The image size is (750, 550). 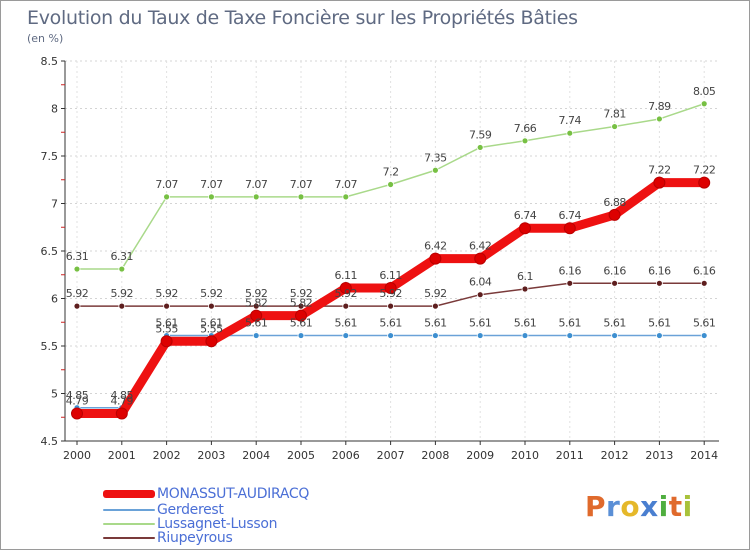 What do you see at coordinates (659, 106) in the screenshot?
I see `data-label-lussagnet-lusson: 7.89` at bounding box center [659, 106].